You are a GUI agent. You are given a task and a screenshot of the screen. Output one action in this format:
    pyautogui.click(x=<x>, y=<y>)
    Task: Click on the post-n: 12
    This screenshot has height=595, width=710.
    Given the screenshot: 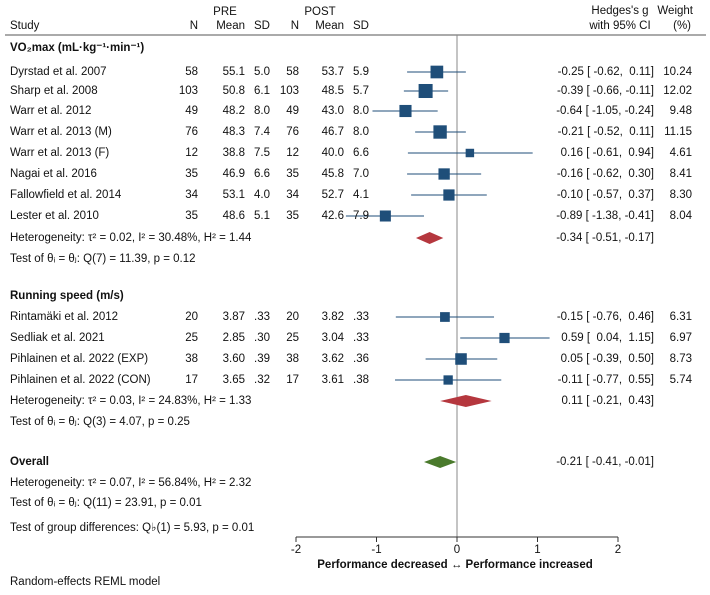 What is the action you would take?
    pyautogui.click(x=292, y=153)
    